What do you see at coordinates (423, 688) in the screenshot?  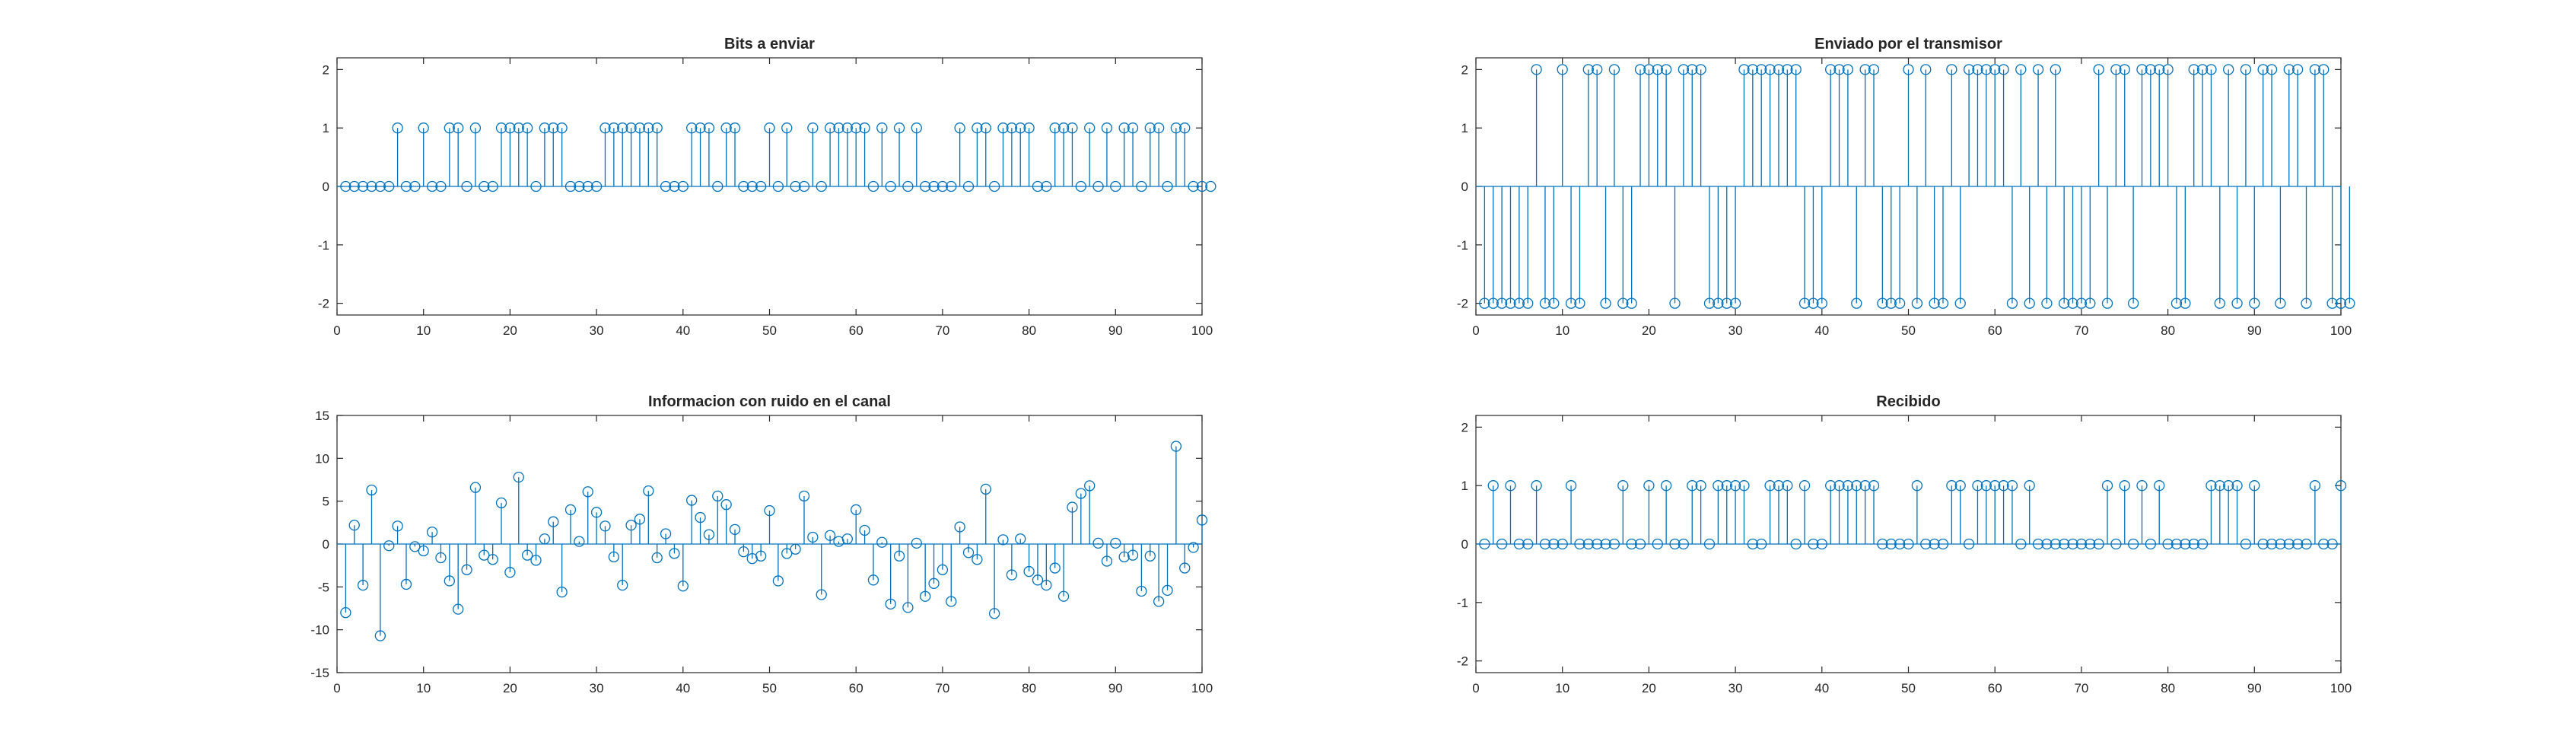 I see `informacion-con-ruido-xtick-label: 10` at bounding box center [423, 688].